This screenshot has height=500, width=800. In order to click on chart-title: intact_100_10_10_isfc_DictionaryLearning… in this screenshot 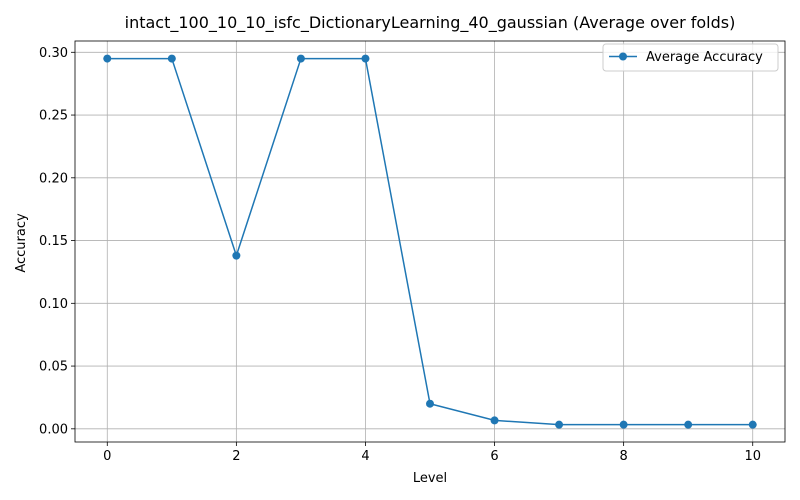, I will do `click(430, 23)`.